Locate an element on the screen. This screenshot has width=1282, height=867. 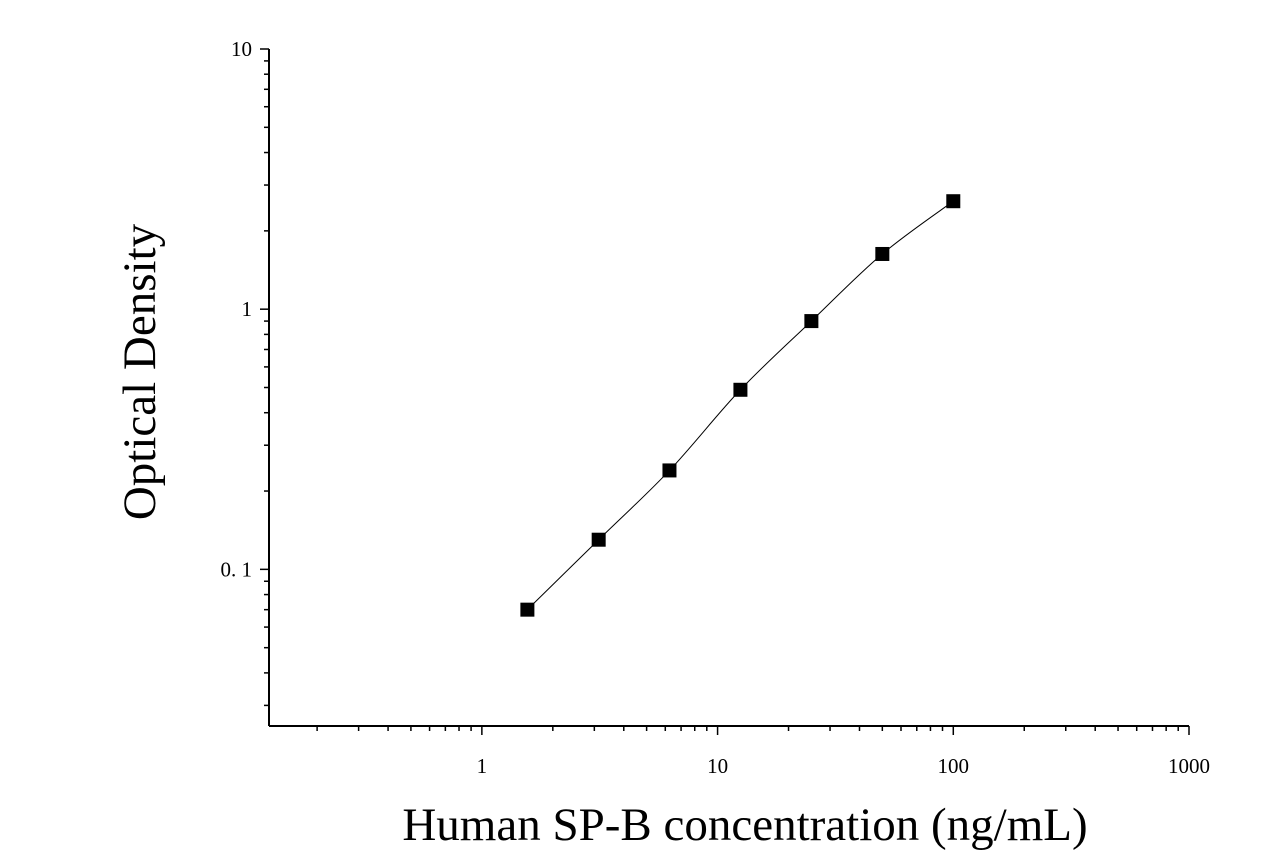
y-axis-title: Optical Density is located at coordinates (140, 371).